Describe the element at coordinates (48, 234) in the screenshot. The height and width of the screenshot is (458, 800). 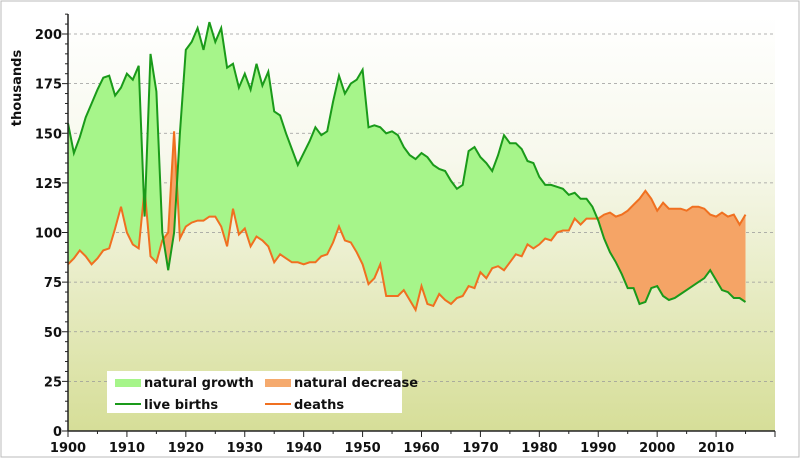
I see `y-tick-label: 100` at that location.